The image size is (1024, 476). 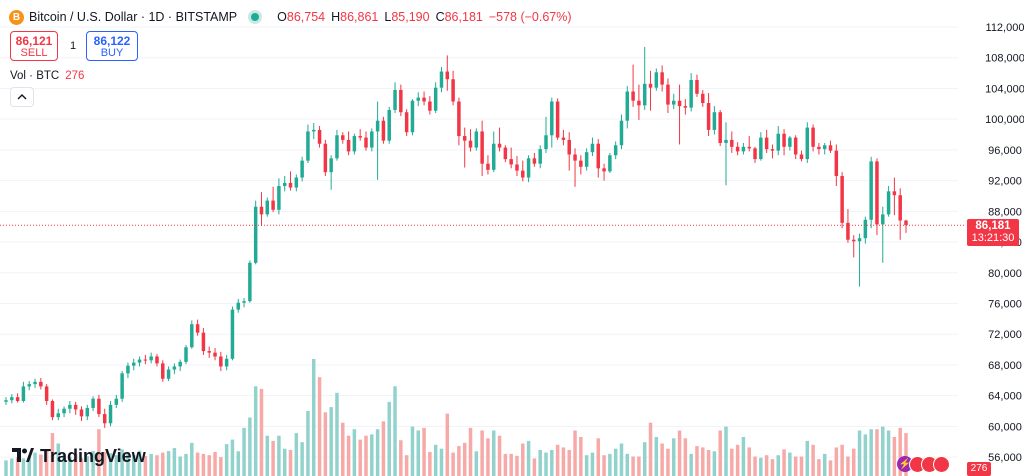 I want to click on us-flag-icon, so click(x=941, y=464).